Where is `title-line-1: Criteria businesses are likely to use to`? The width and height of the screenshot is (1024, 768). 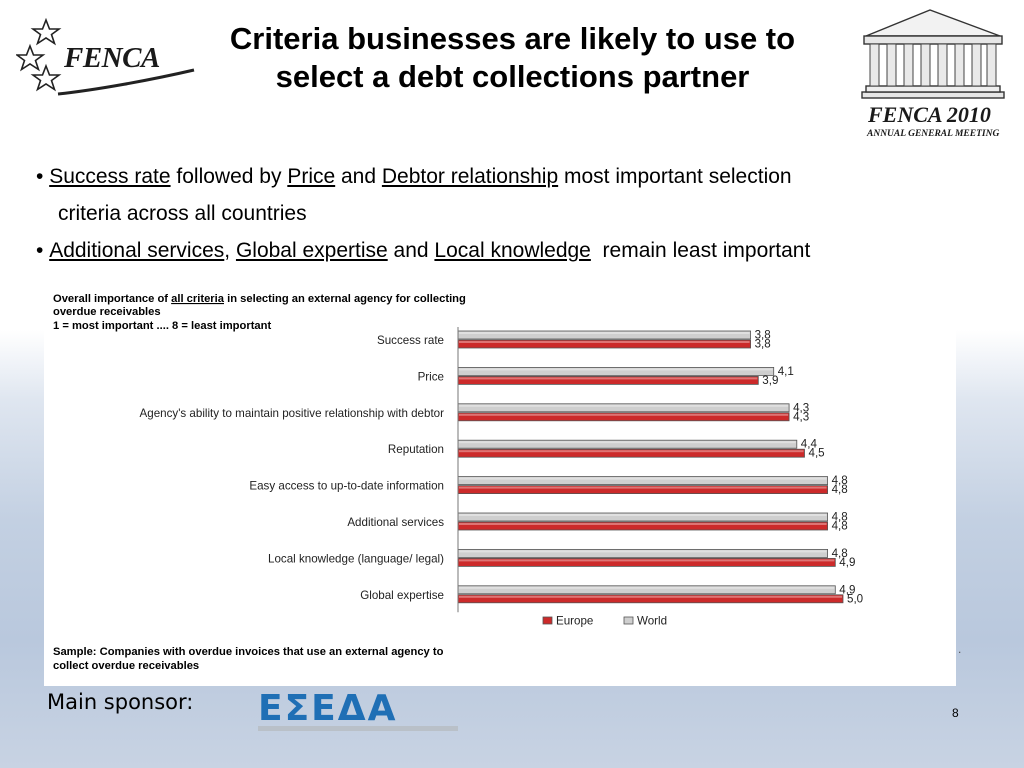 title-line-1: Criteria businesses are likely to use to is located at coordinates (512, 38).